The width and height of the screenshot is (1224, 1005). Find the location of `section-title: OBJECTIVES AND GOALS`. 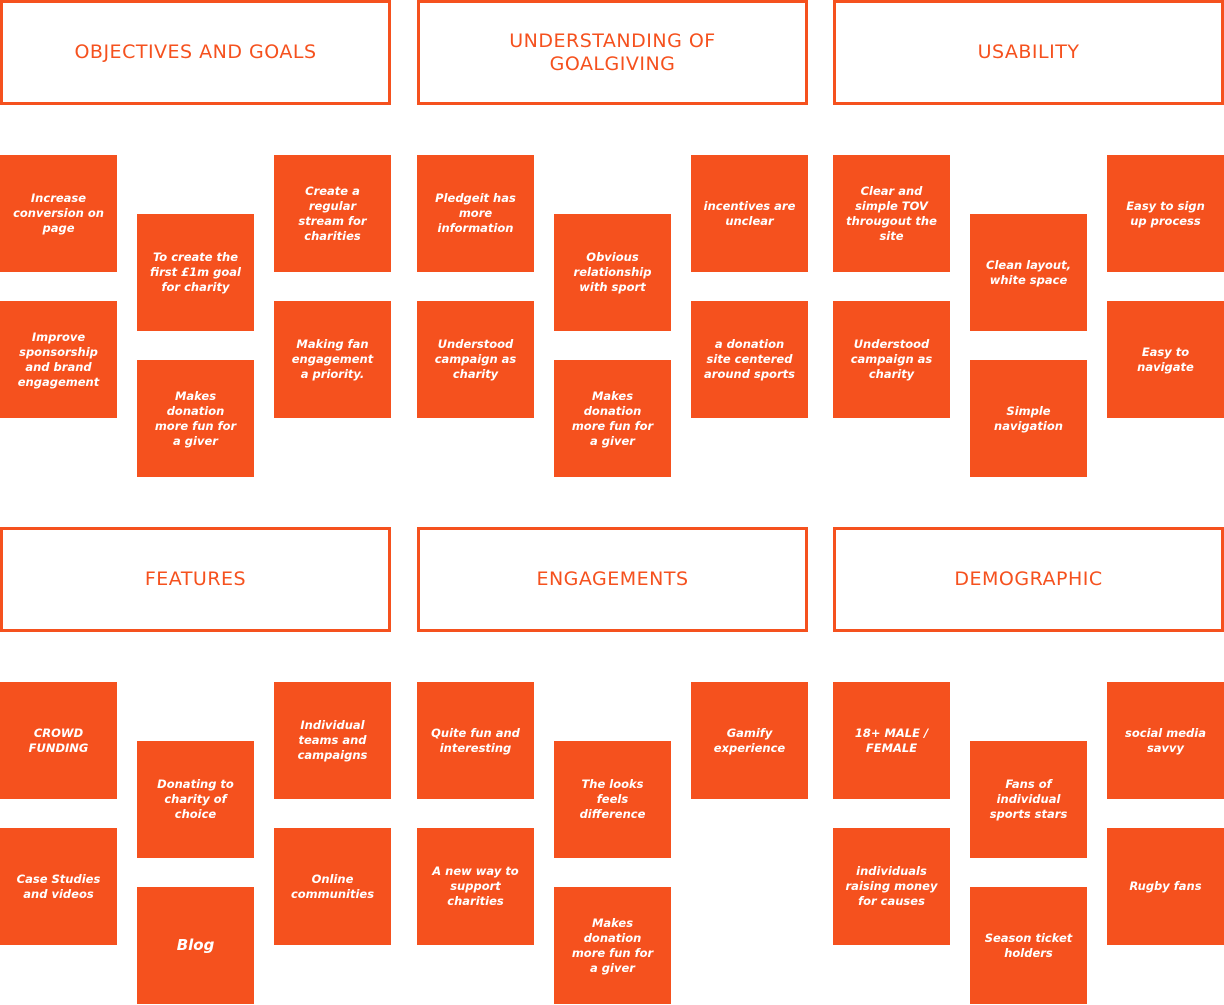

section-title: OBJECTIVES AND GOALS is located at coordinates (195, 52).